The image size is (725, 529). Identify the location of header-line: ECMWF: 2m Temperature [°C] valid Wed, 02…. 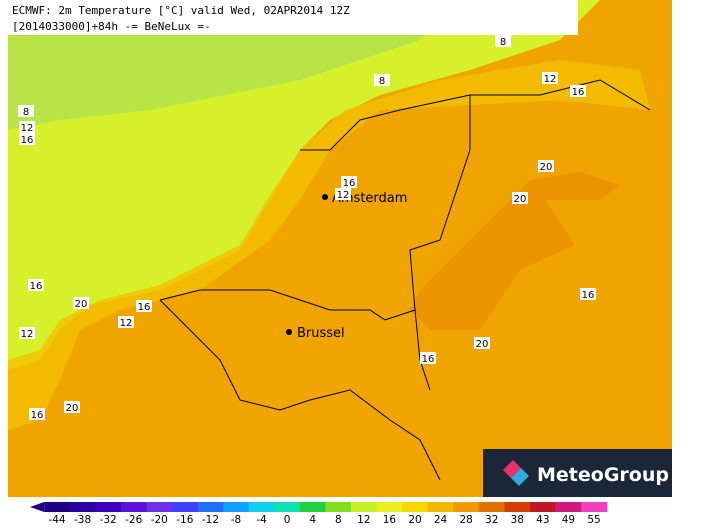
(181, 10).